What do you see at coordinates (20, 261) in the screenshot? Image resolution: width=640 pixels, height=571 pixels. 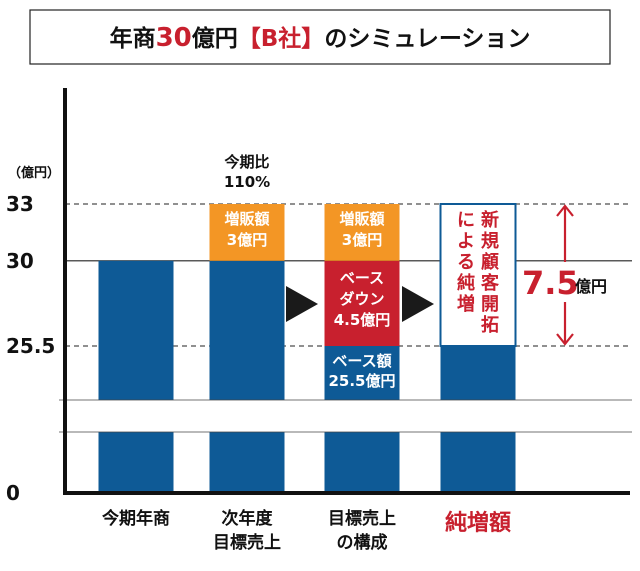 I see `y-tick-label: 30` at bounding box center [20, 261].